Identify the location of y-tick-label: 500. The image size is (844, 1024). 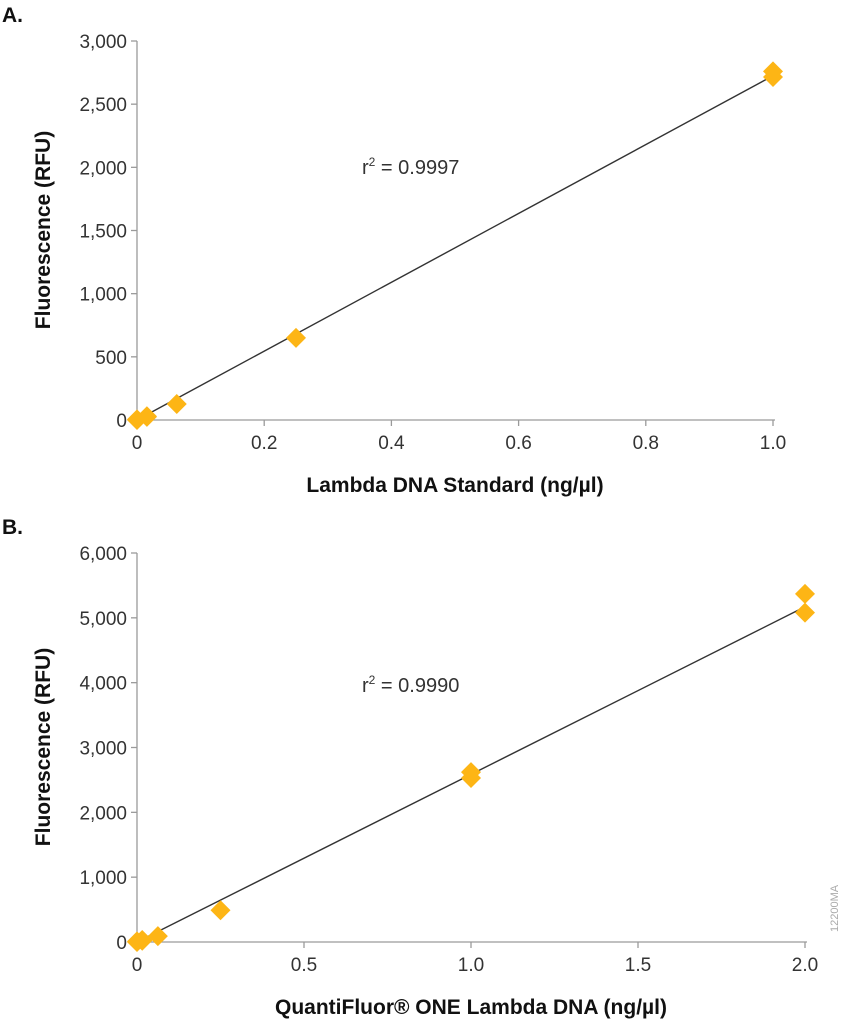
(111, 358).